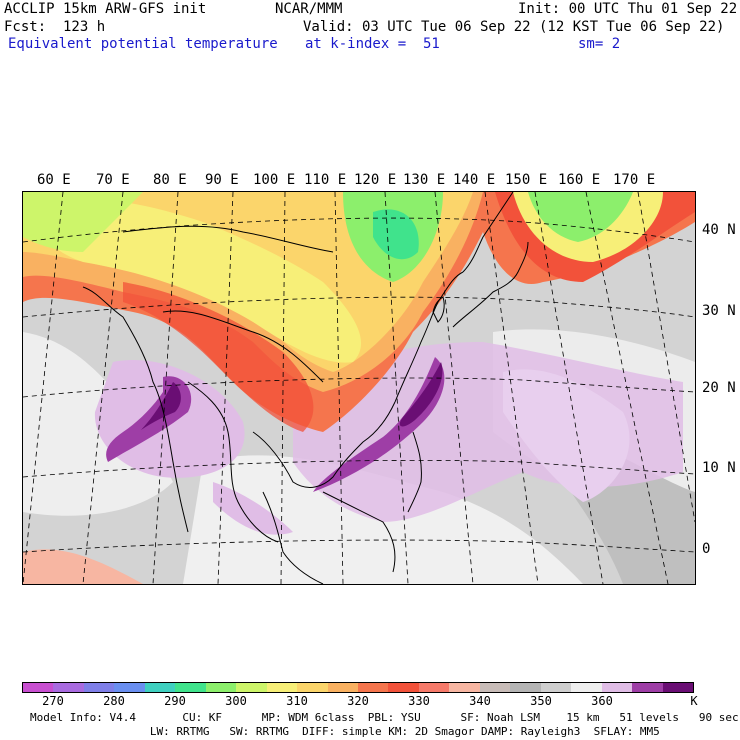 The image size is (740, 740). I want to click on lon-label: 70 E, so click(113, 180).